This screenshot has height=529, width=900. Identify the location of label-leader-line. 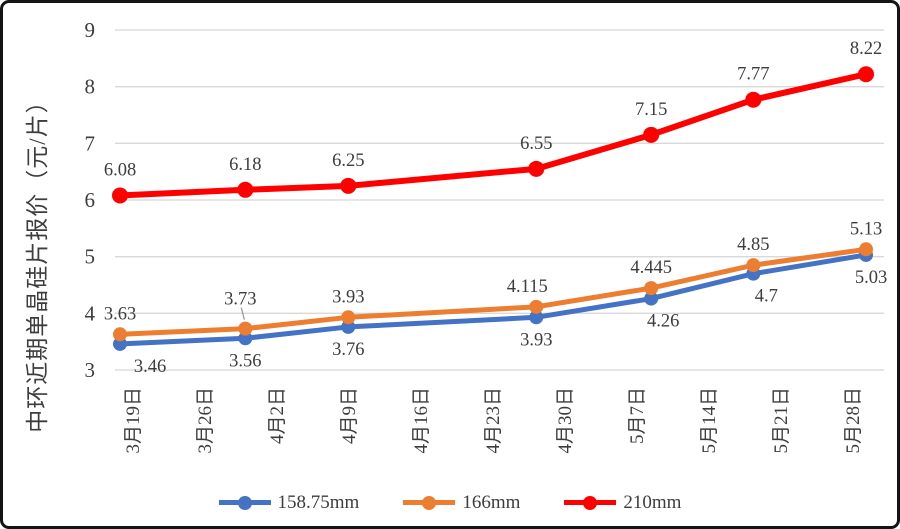
(242, 313).